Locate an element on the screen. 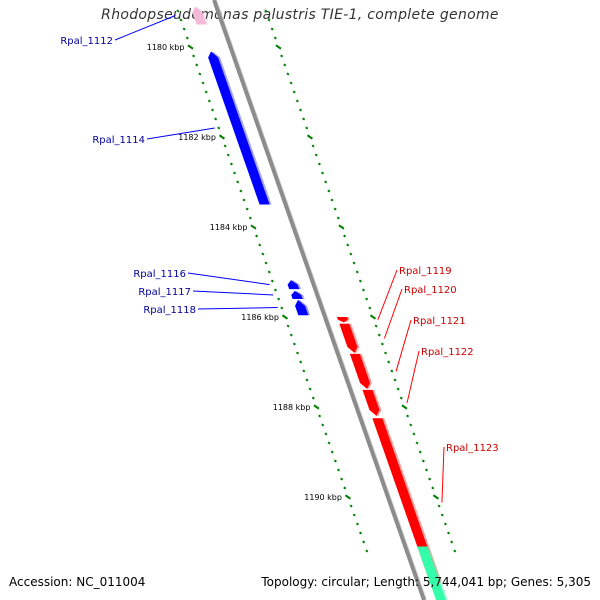 The image size is (600, 600). gene-label-rpal_1122: Rpal_1122 is located at coordinates (447, 352).